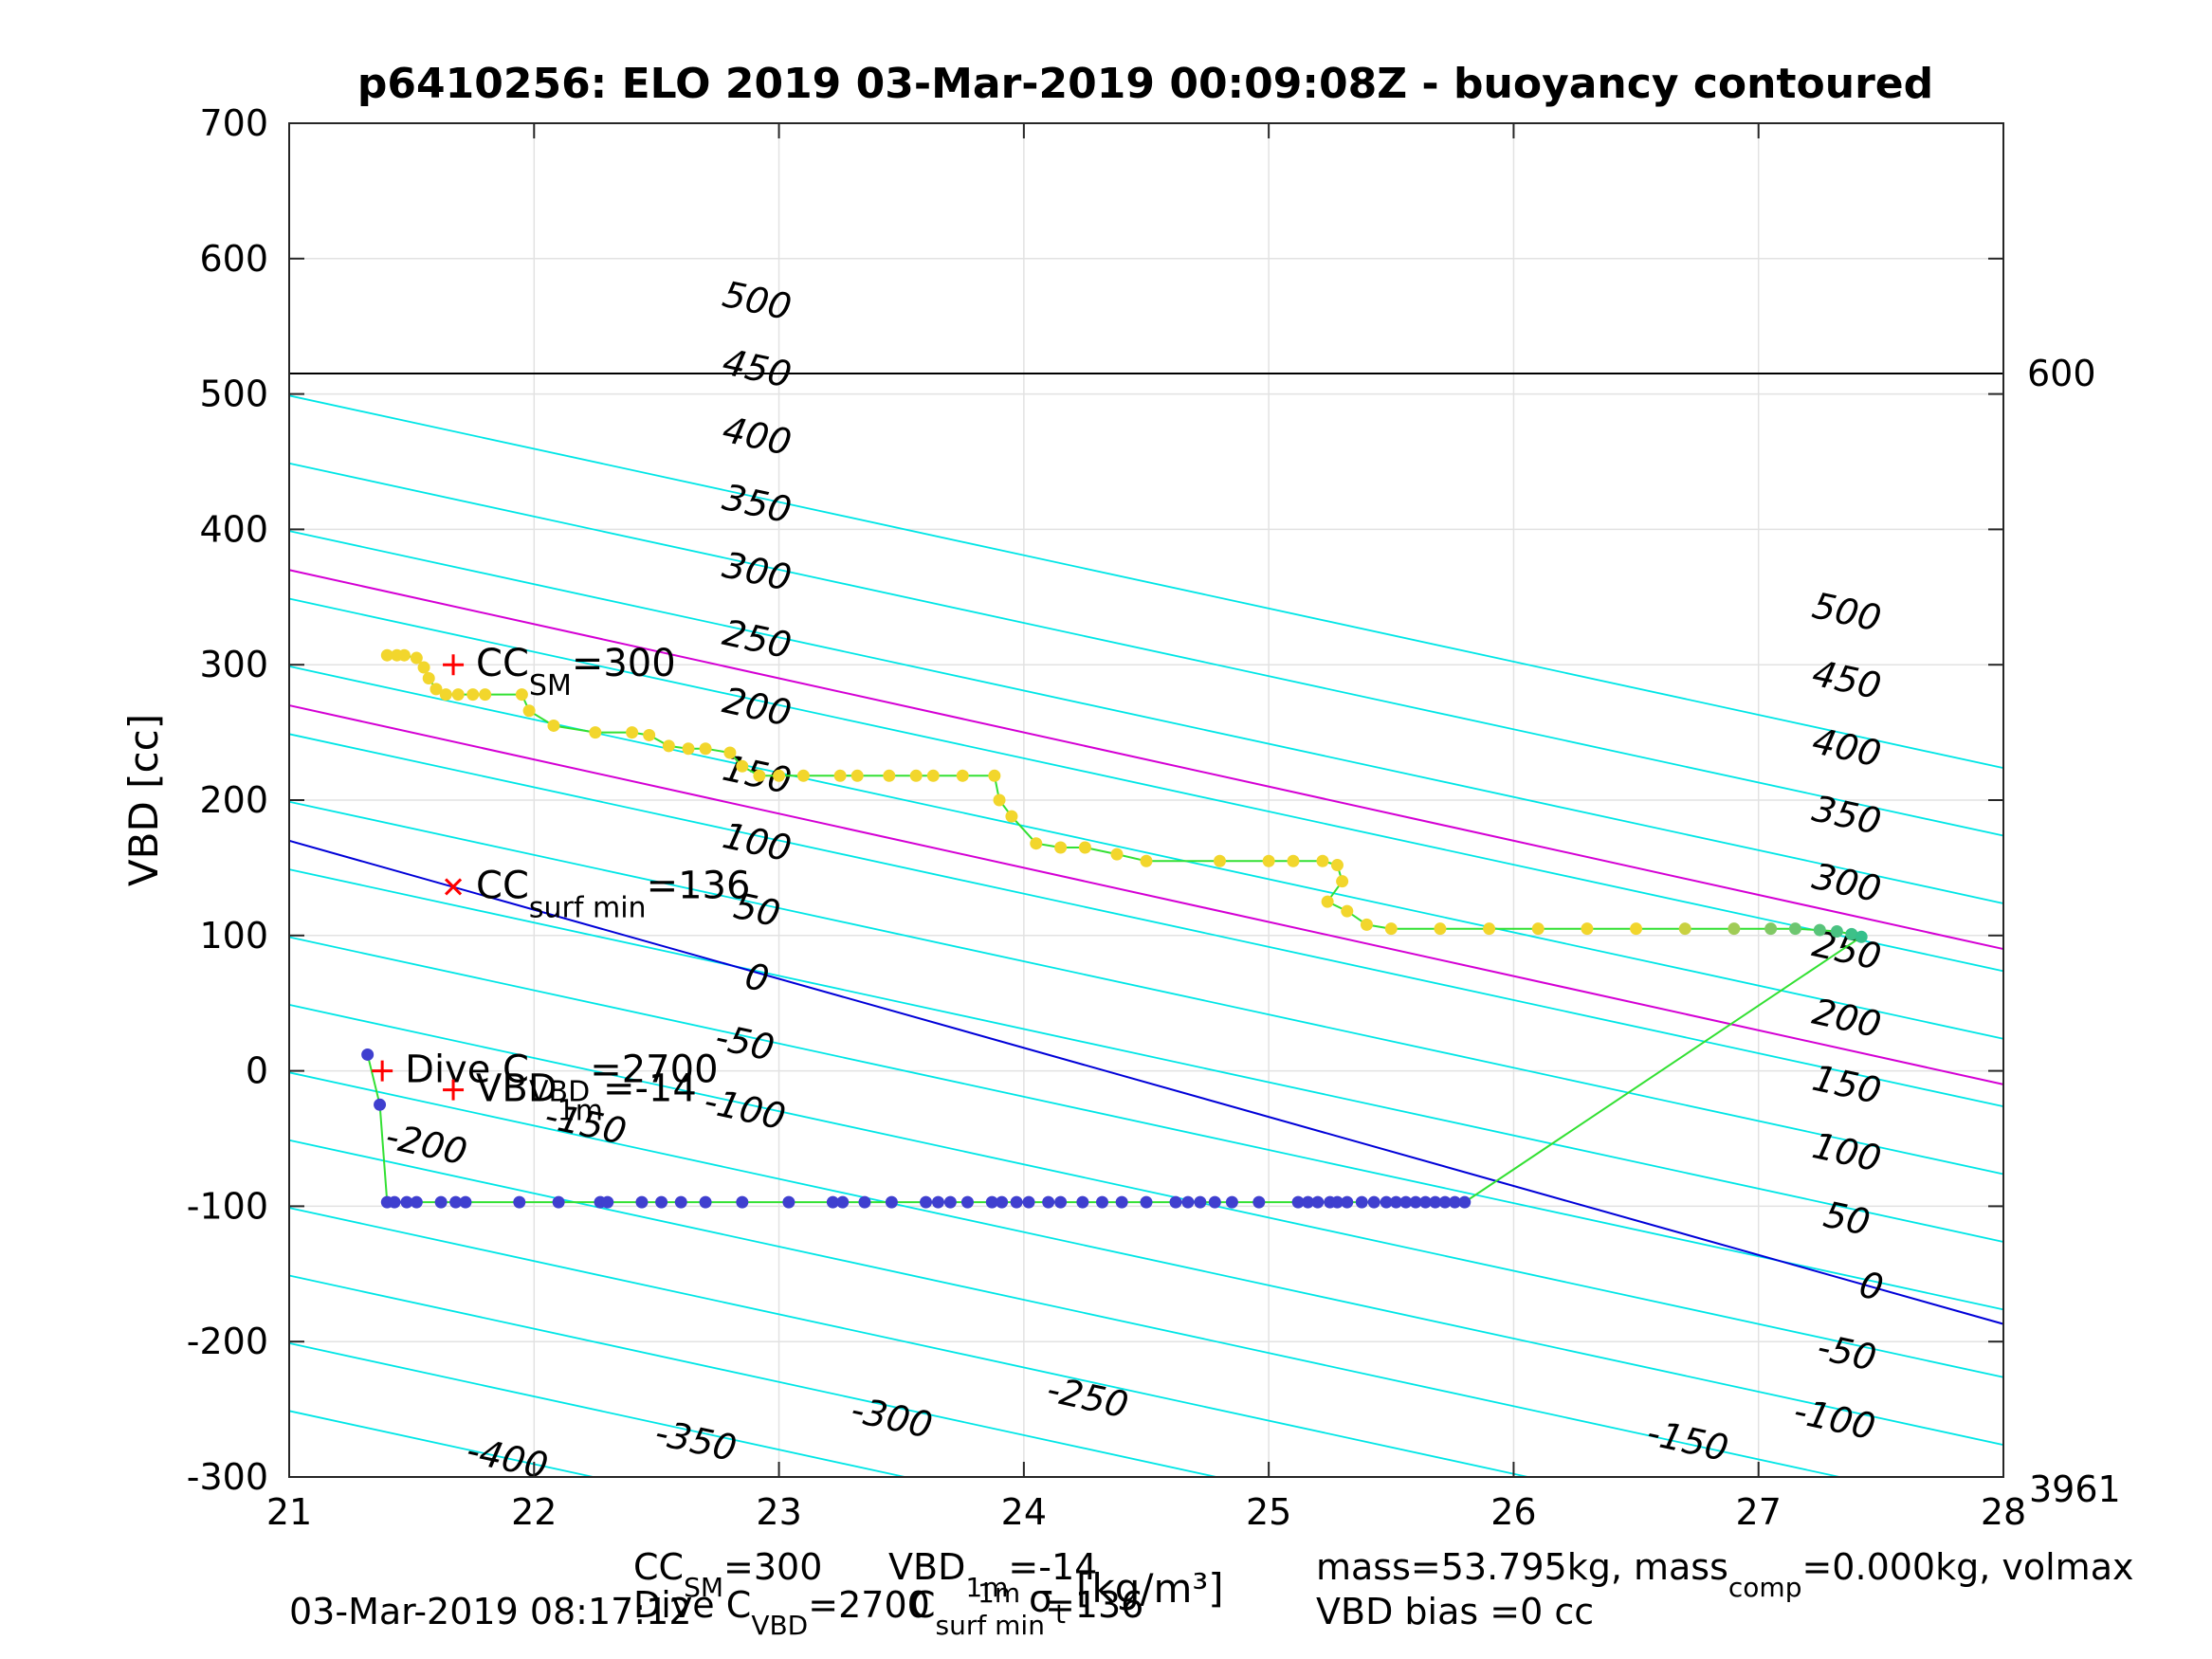 Image resolution: width=2212 pixels, height=1659 pixels. What do you see at coordinates (143, 800) in the screenshot?
I see `y-axis-label: VBD [cc]` at bounding box center [143, 800].